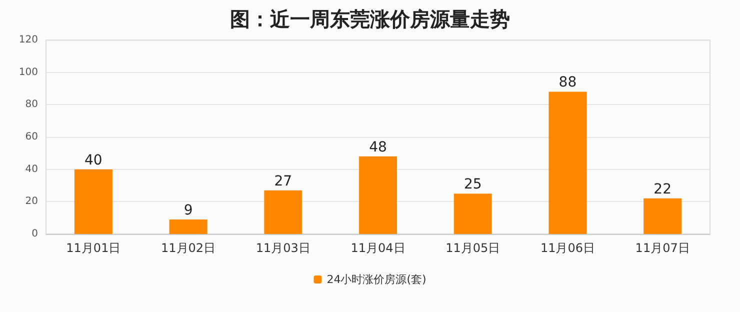 The image size is (740, 312). I want to click on x-tick-label: 11月06日, so click(567, 248).